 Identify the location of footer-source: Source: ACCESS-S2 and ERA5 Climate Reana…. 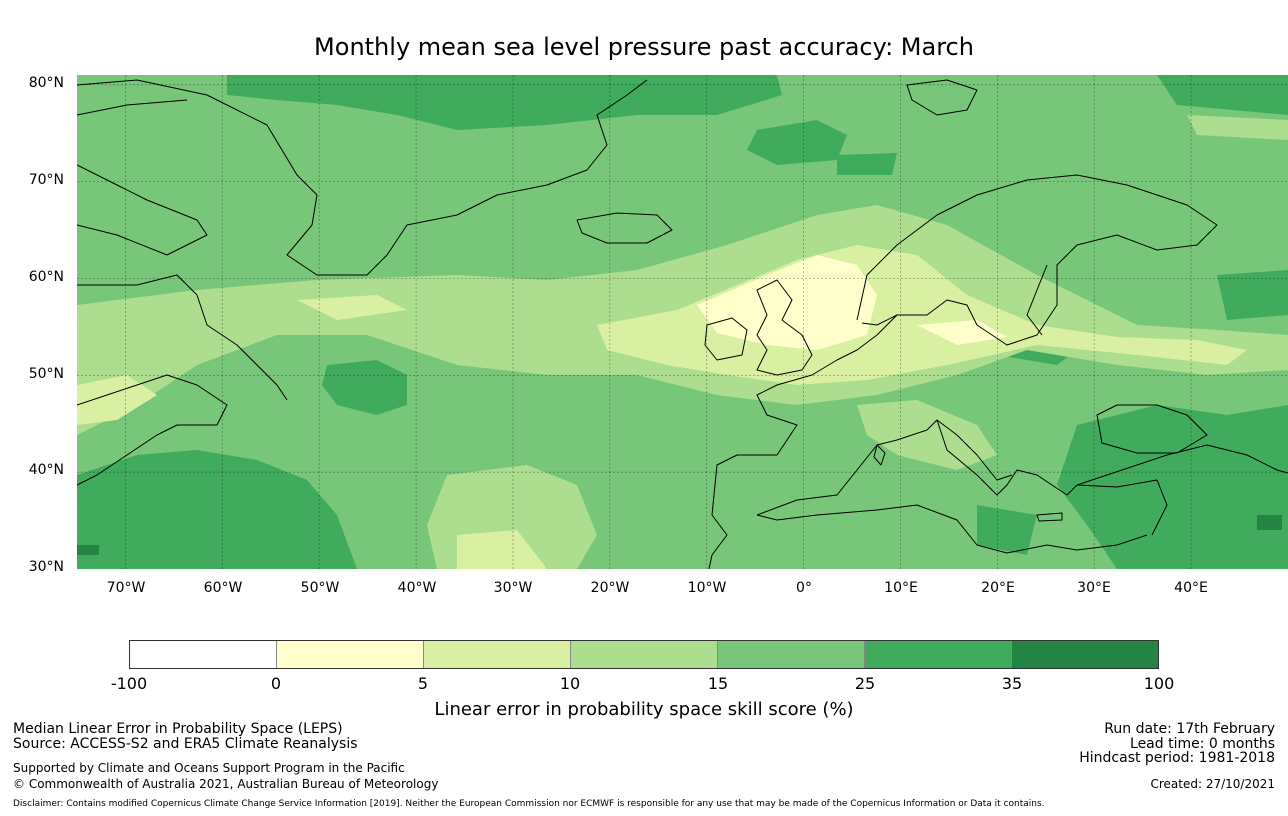
(185, 744).